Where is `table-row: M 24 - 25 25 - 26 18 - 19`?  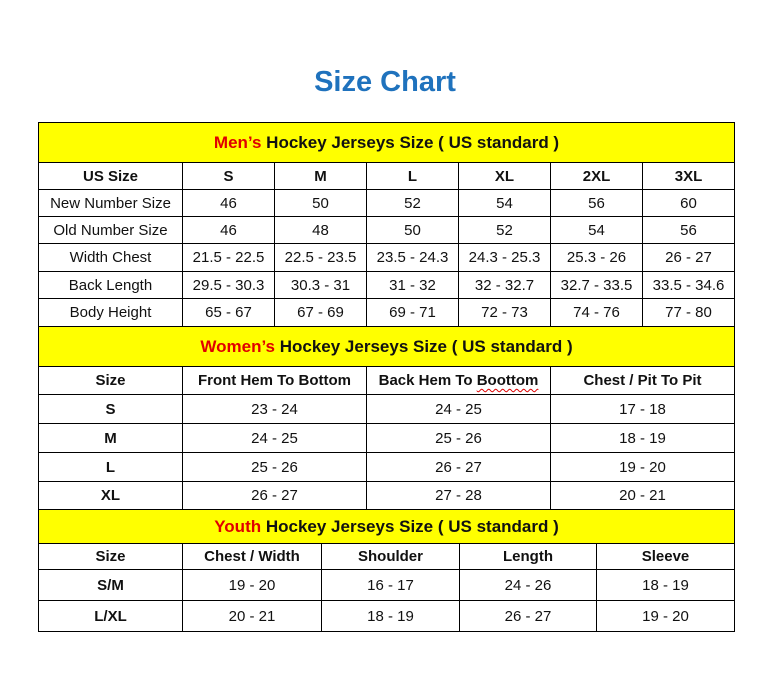
table-row: M 24 - 25 25 - 26 18 - 19 is located at coordinates (387, 438).